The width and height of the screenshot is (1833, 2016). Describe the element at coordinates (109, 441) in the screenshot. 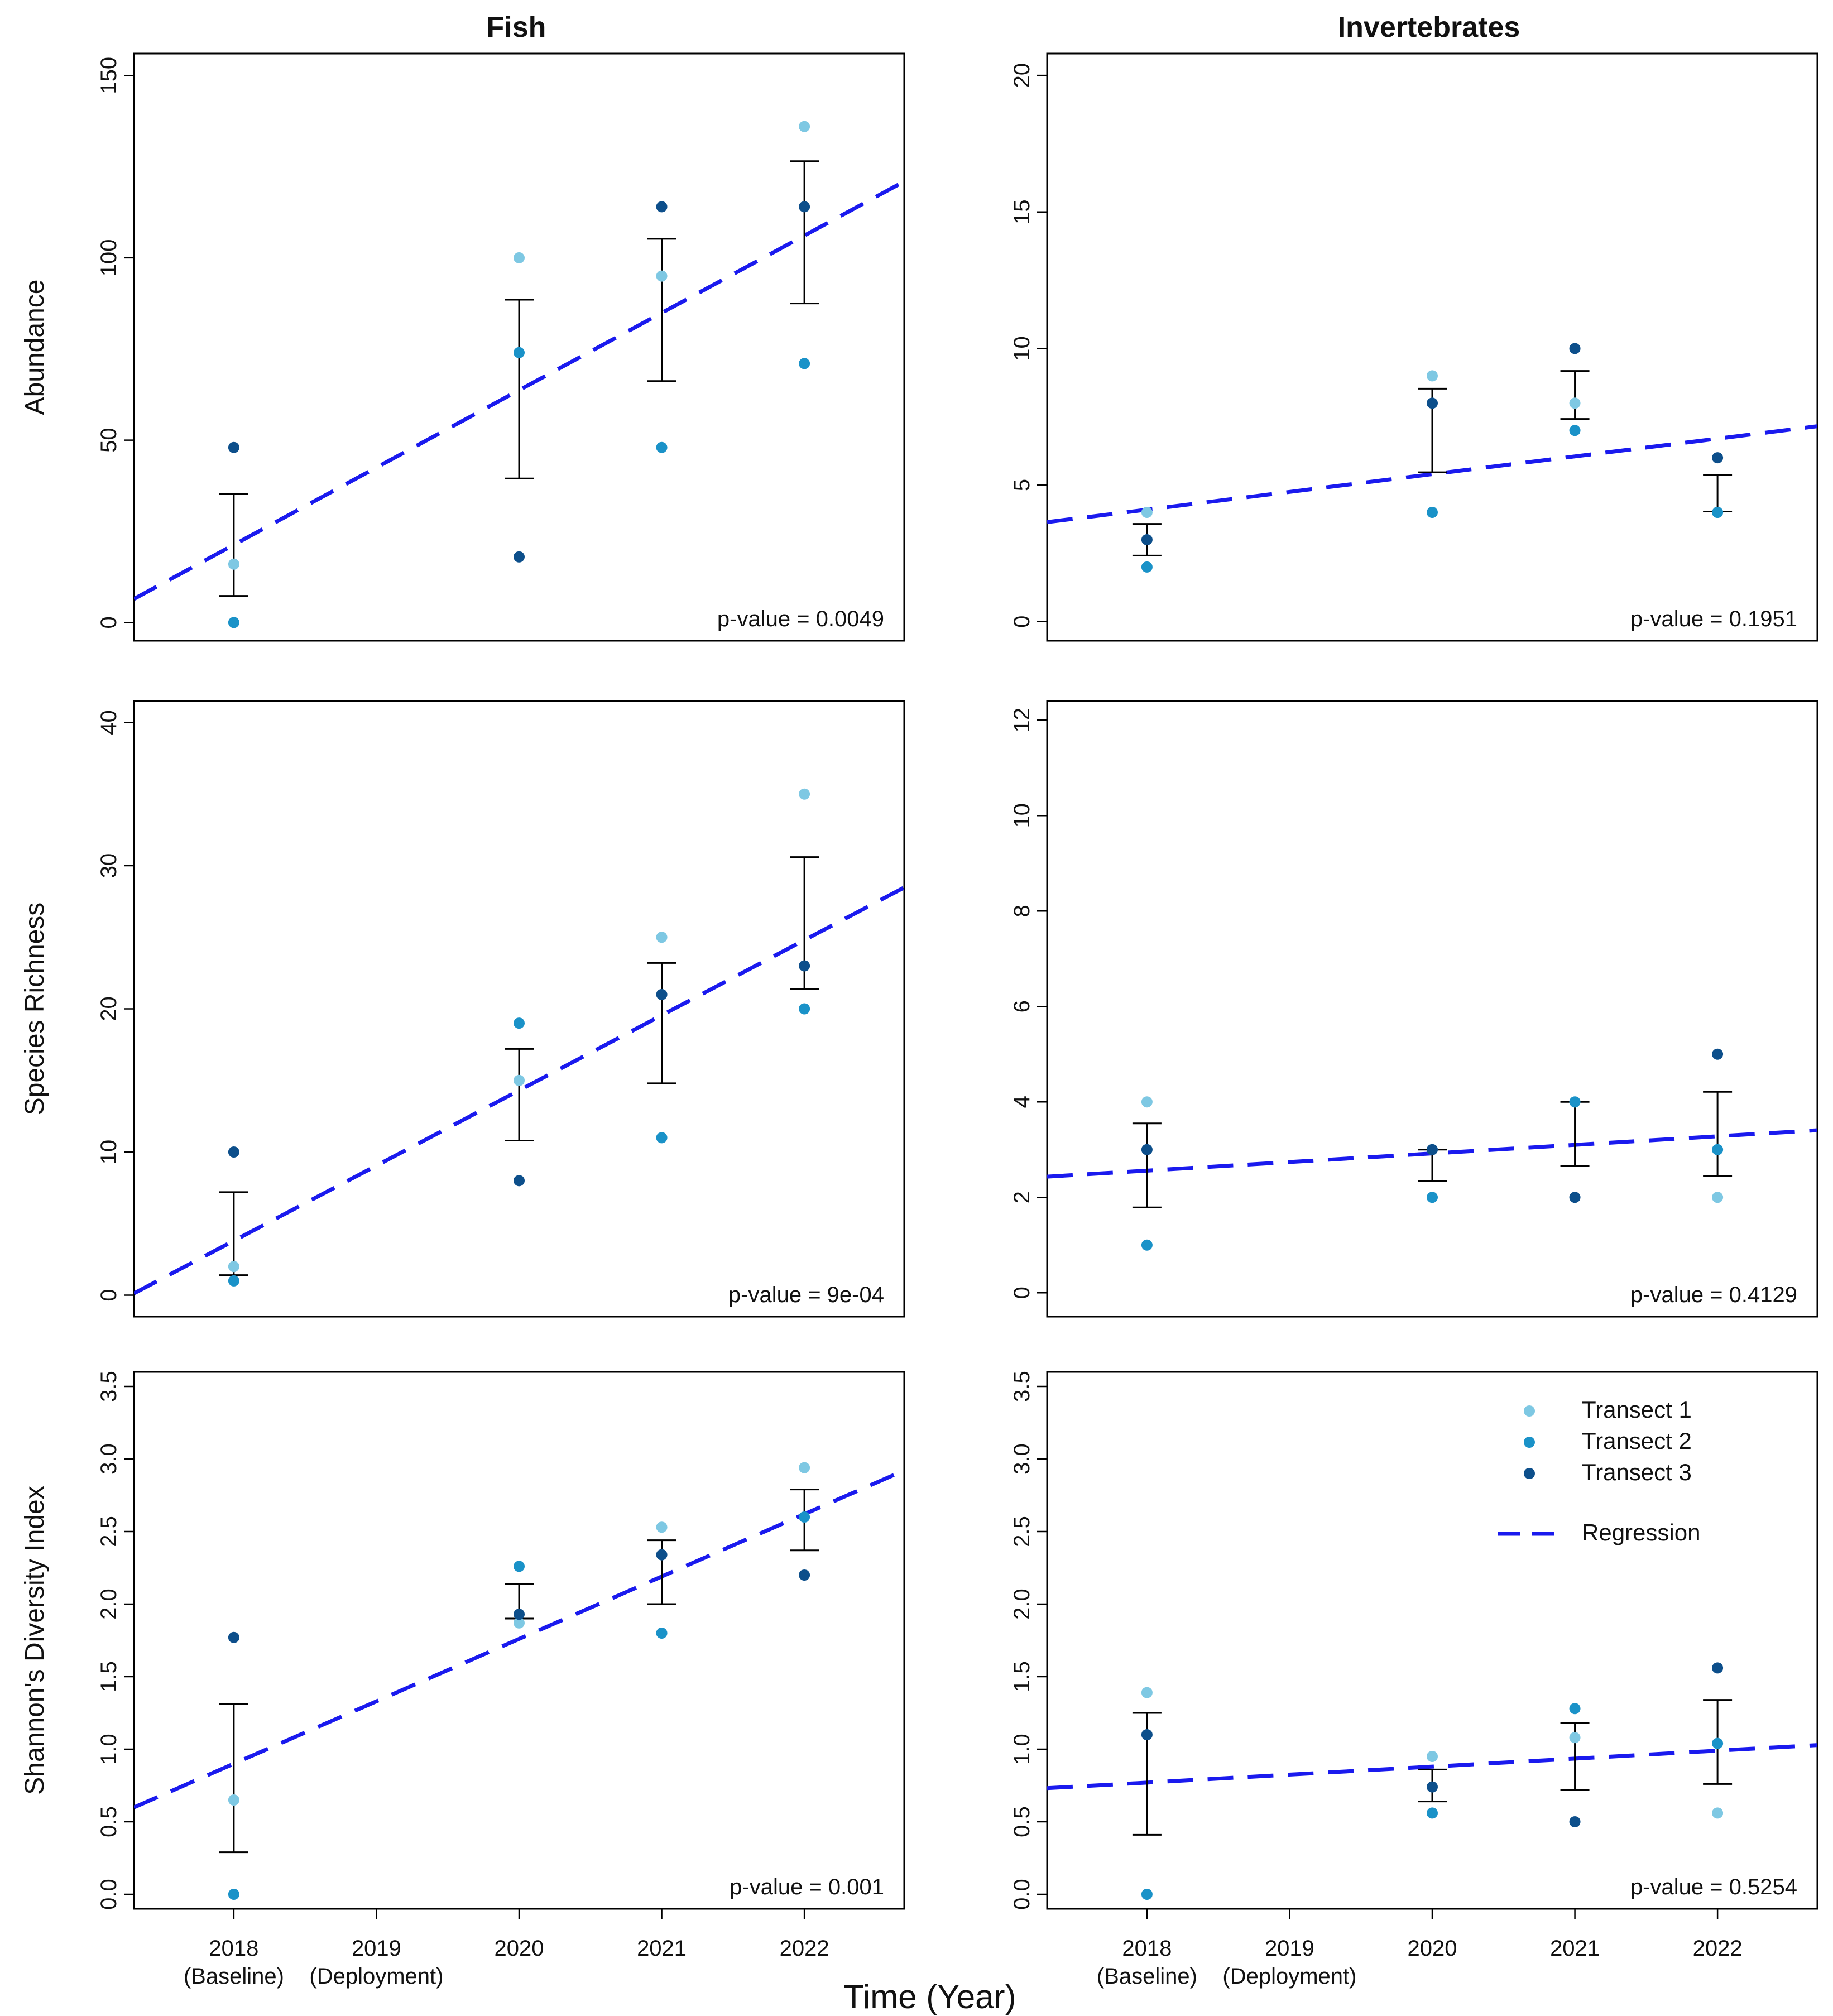

I see `y-tick-label: 50` at that location.